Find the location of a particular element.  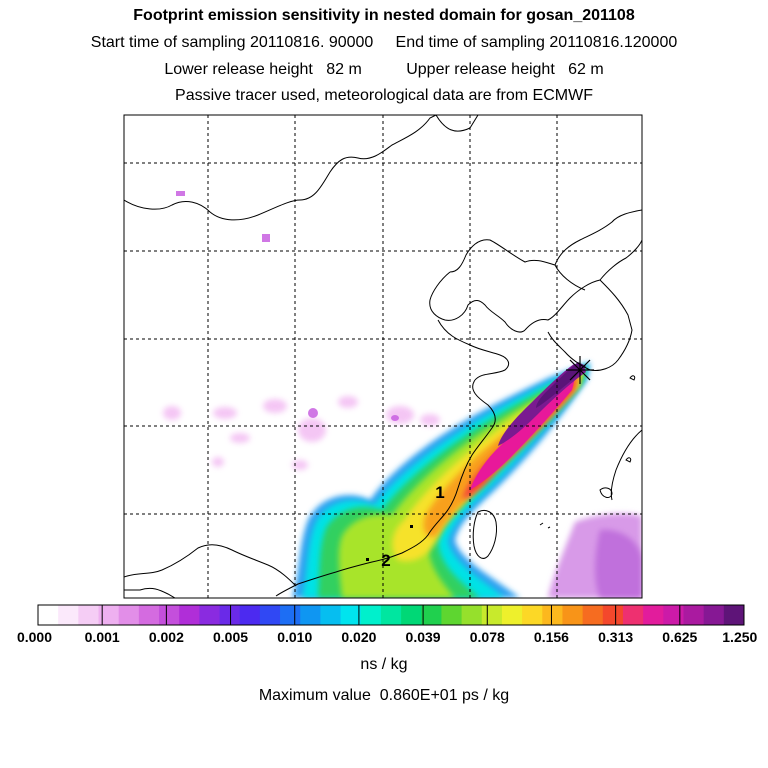

colorbar-frame is located at coordinates (391, 615).